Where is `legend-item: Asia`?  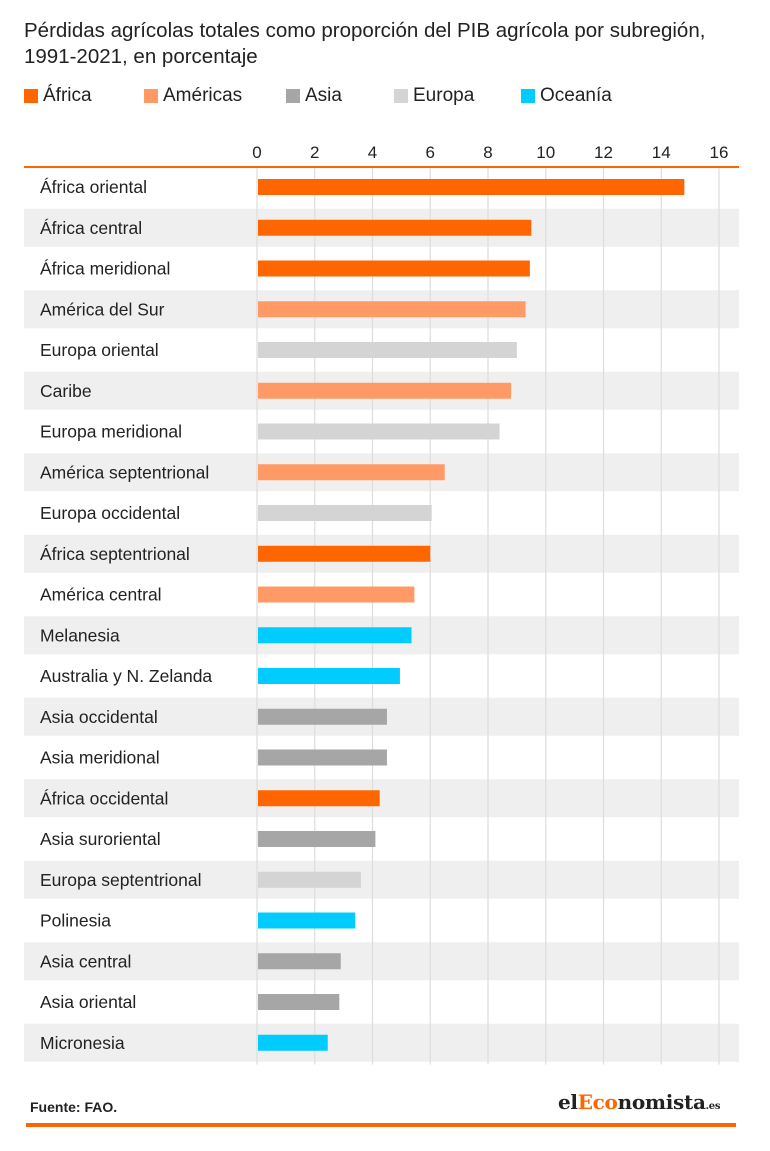
legend-item: Asia is located at coordinates (314, 96).